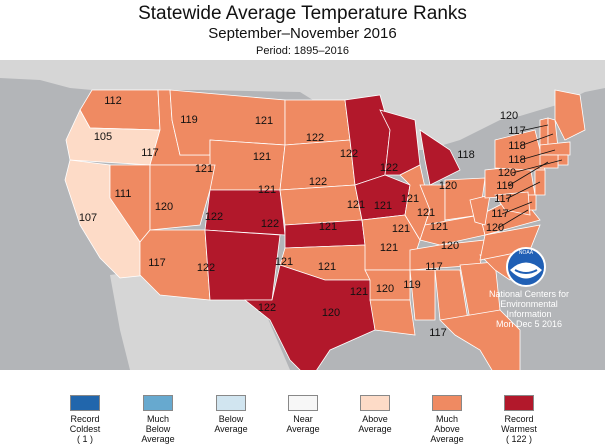 The height and width of the screenshot is (444, 605). Describe the element at coordinates (328, 227) in the screenshot. I see `rank-label-mo: 121` at that location.